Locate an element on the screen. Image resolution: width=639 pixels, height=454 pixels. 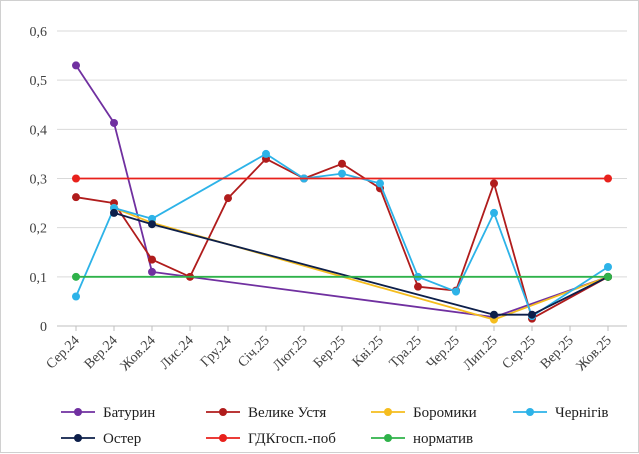
legend-item: норматив is located at coordinates (422, 439).